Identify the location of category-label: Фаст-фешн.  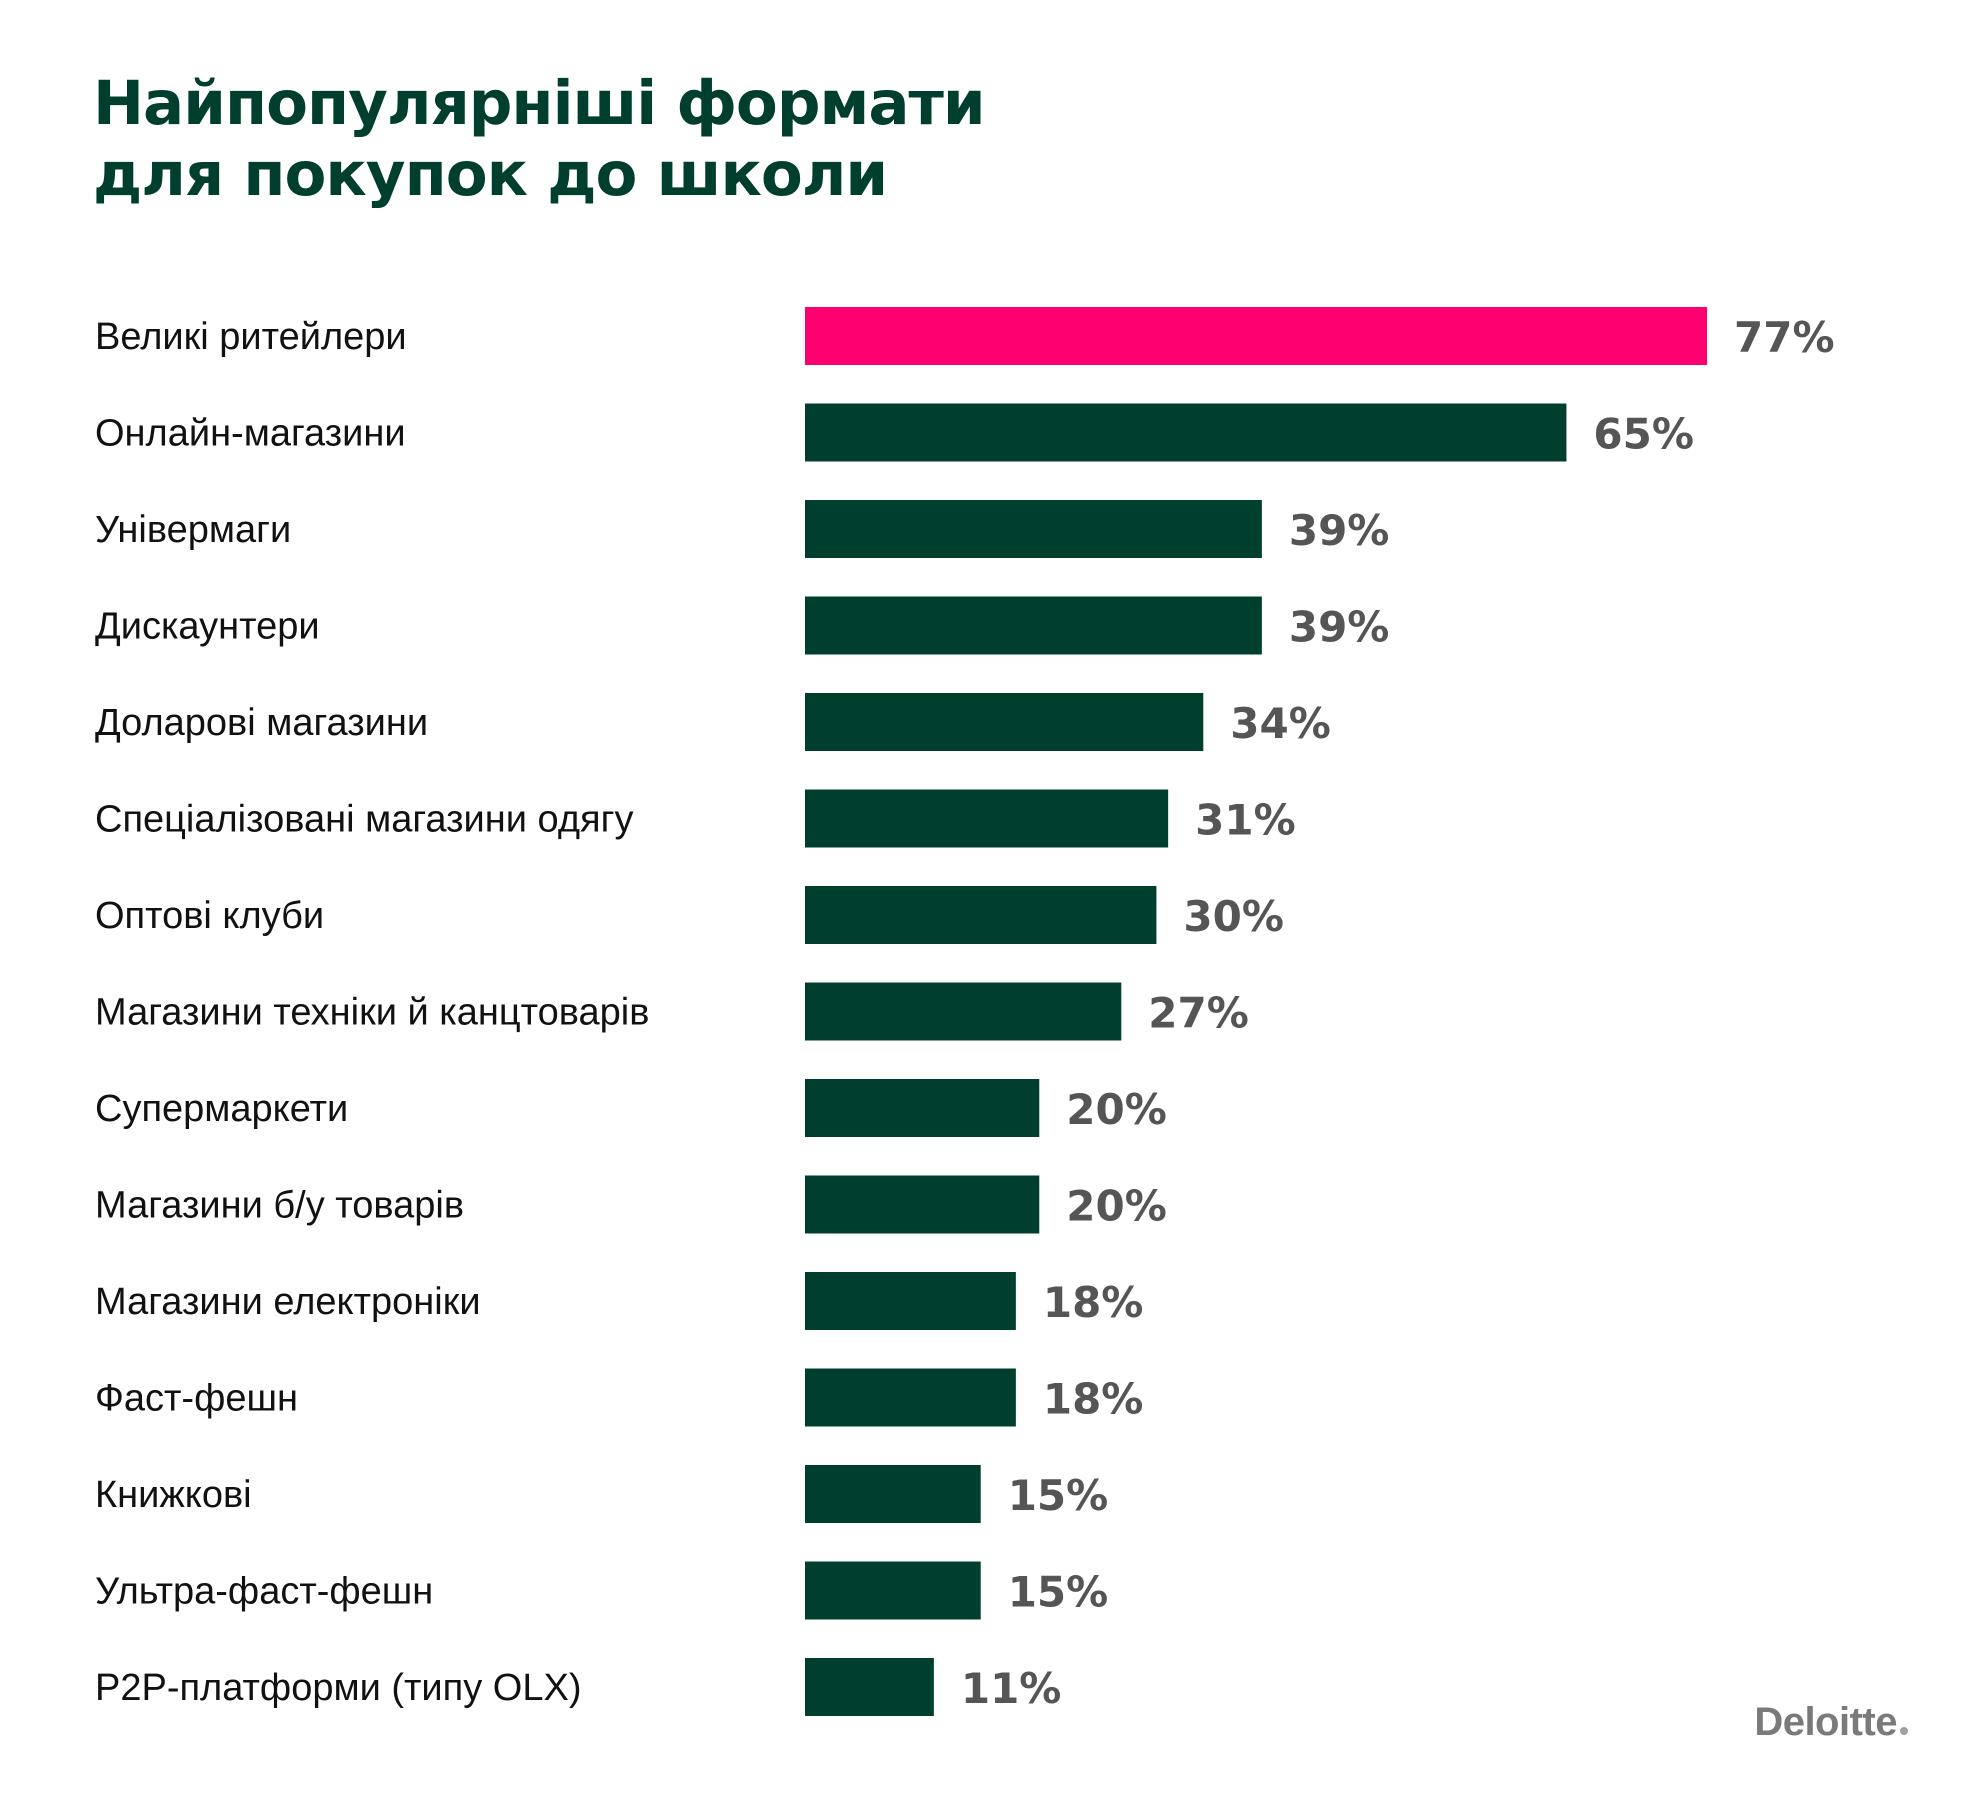
(196, 1399).